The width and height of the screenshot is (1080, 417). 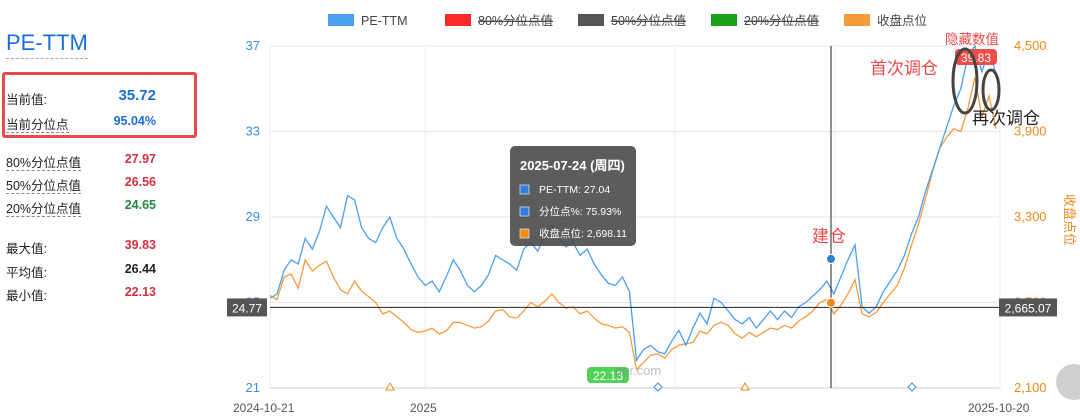 What do you see at coordinates (580, 211) in the screenshot?
I see `tooltip-row: 分位点%: 75.93%` at bounding box center [580, 211].